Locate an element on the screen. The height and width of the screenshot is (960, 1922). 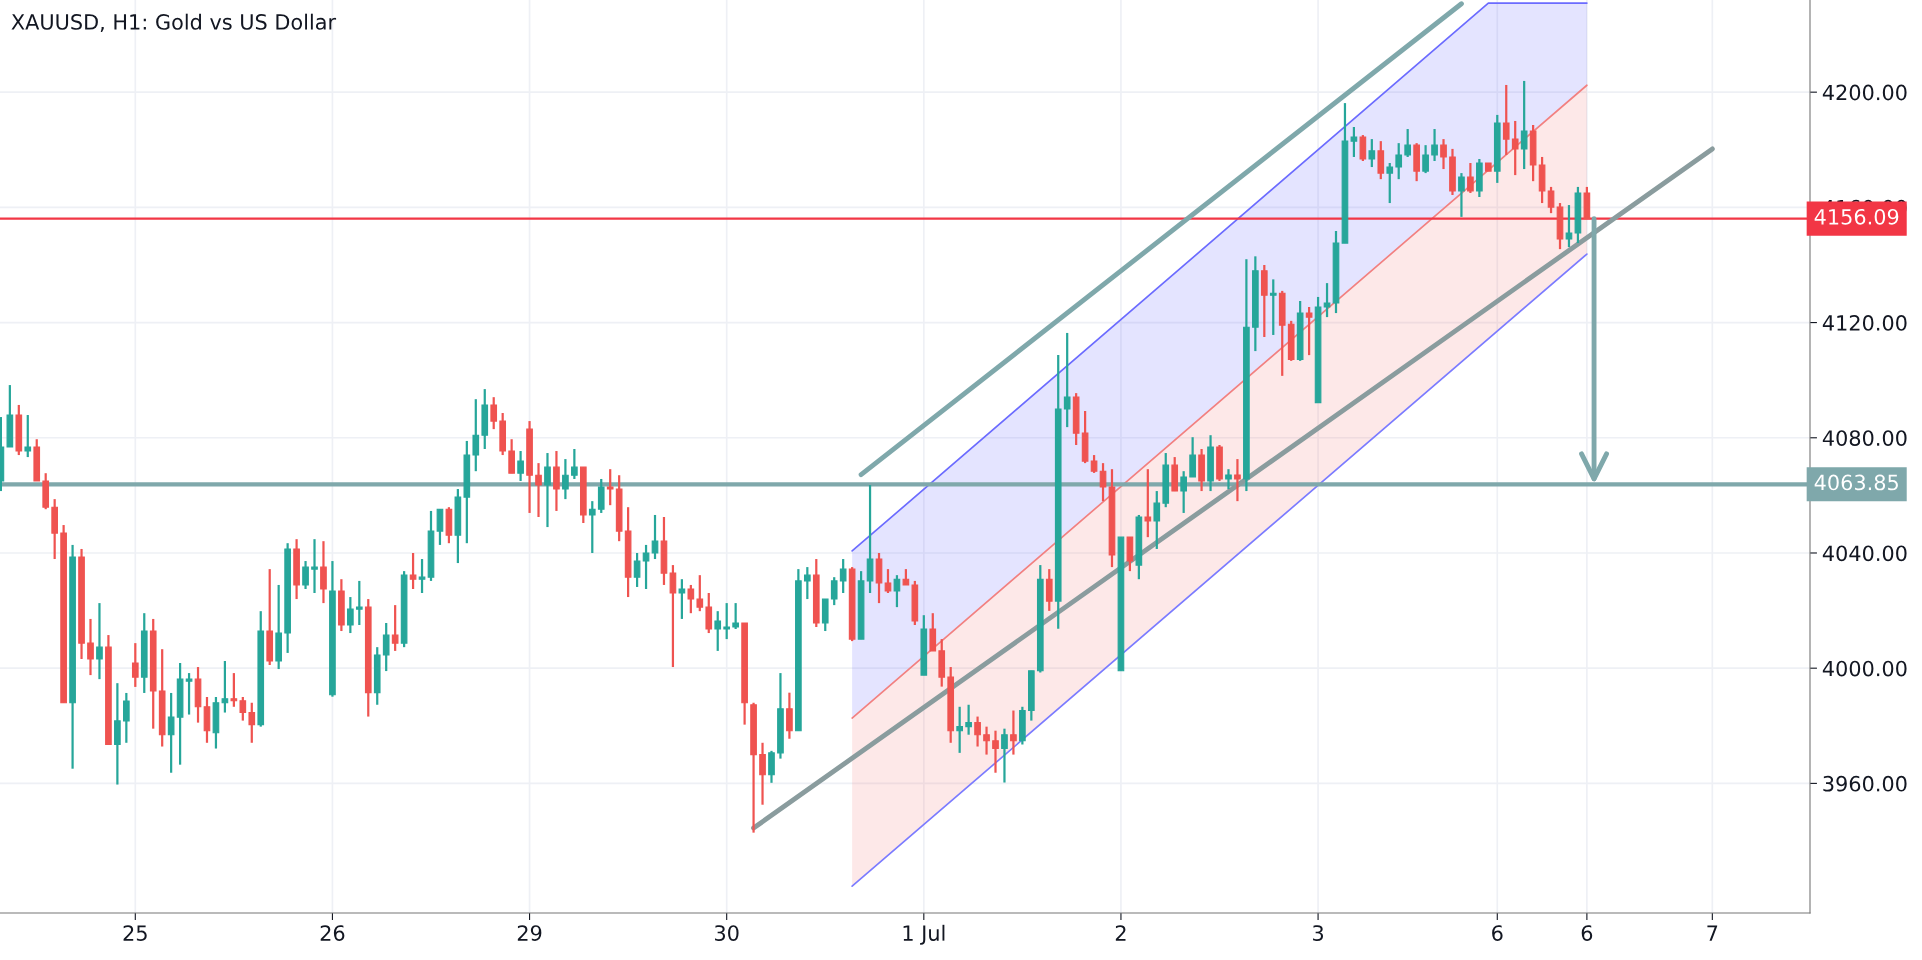
ref-line-label: 4156.09 is located at coordinates (1856, 216).